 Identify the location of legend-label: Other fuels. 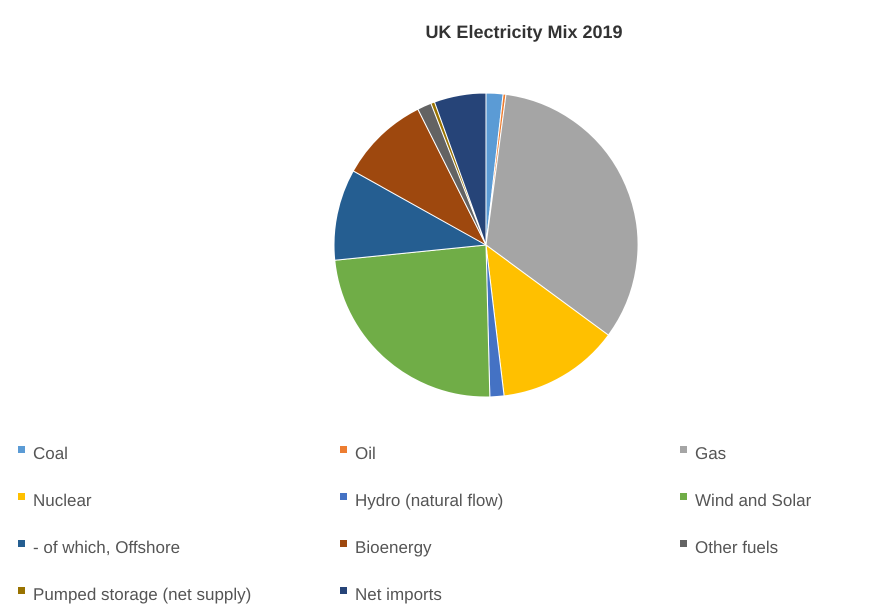
(736, 547).